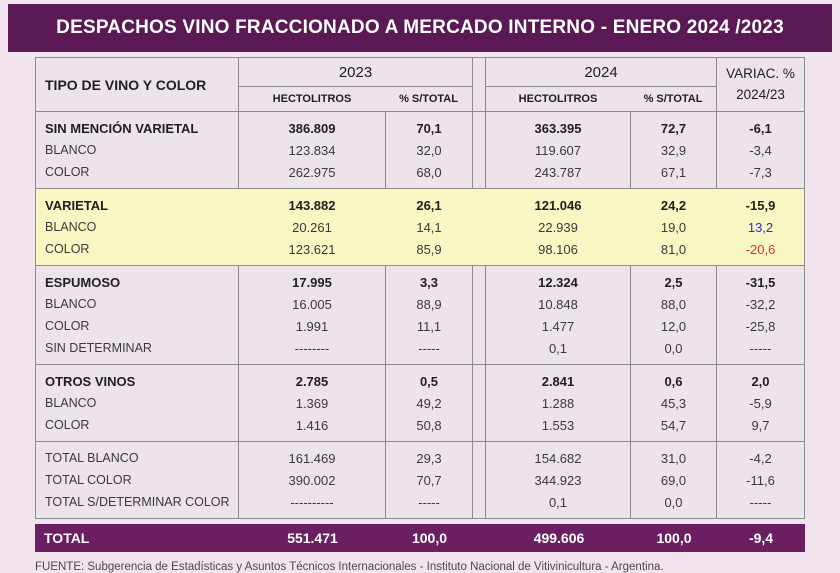 This screenshot has width=840, height=573. Describe the element at coordinates (312, 538) in the screenshot. I see `total-hectolitros-2023: 551.471` at that location.